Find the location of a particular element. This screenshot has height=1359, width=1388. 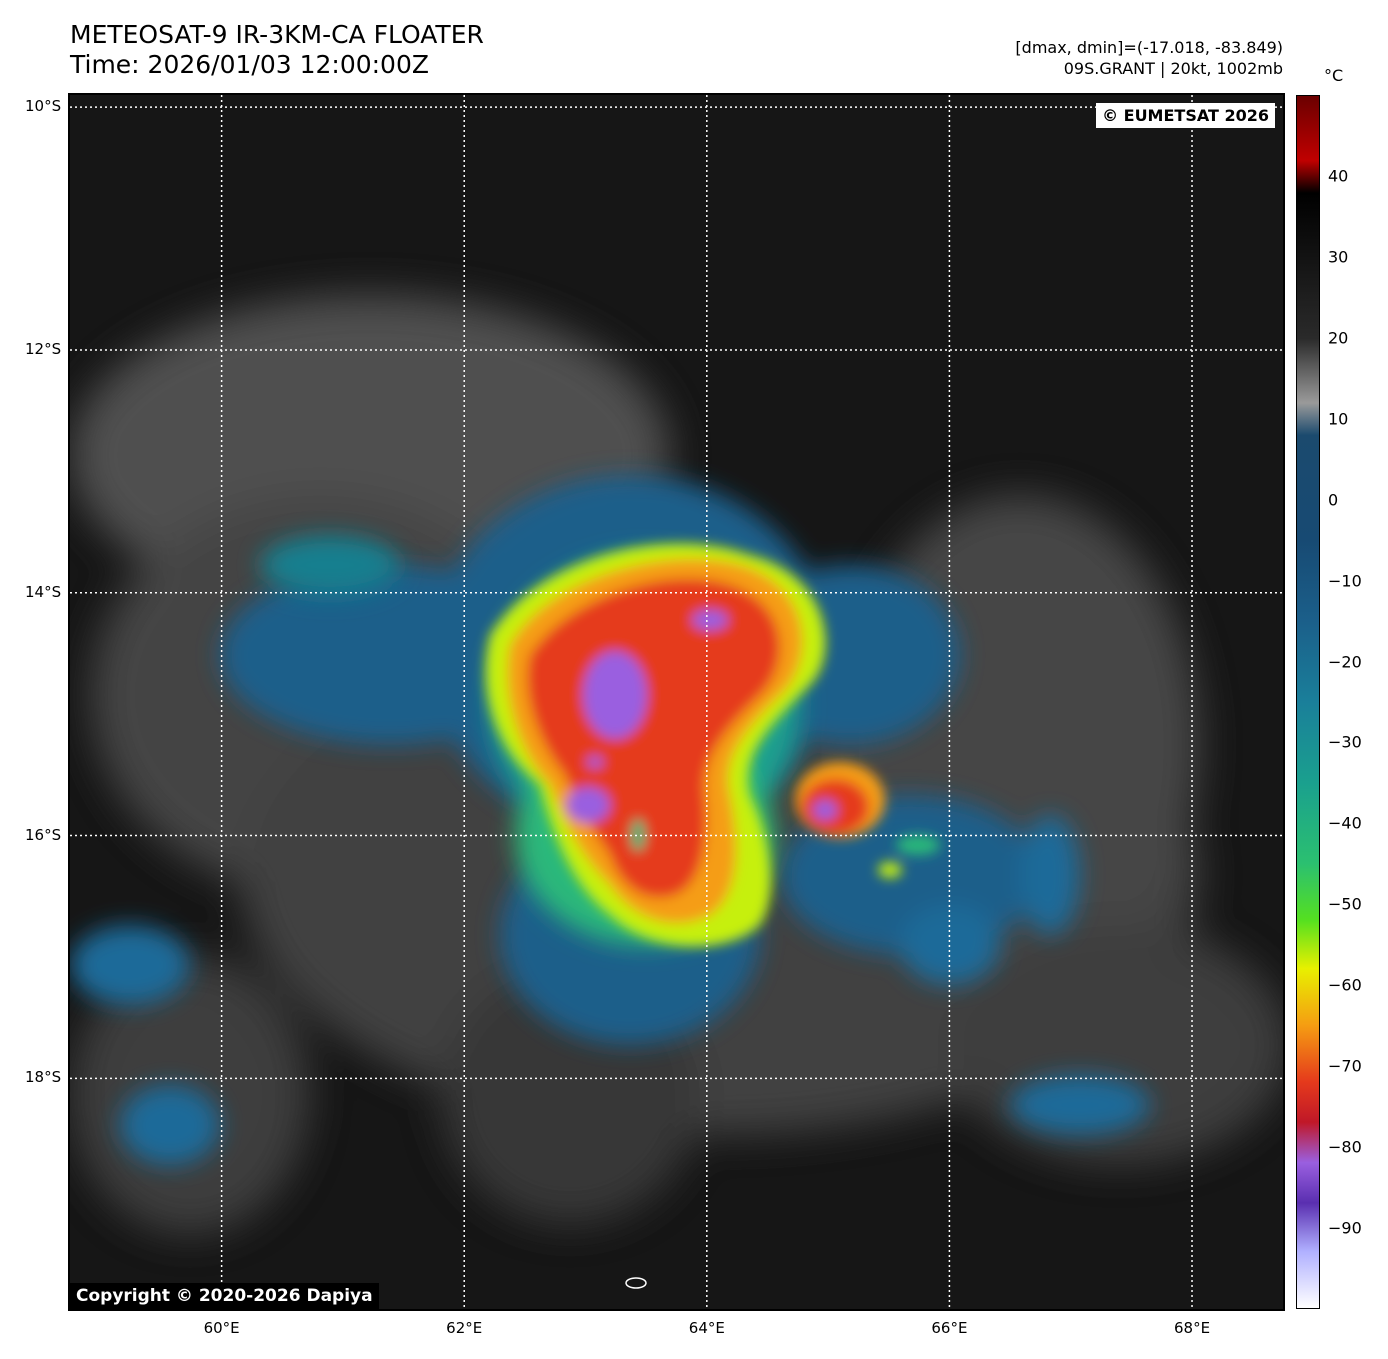

lon-label-4: 68°E is located at coordinates (1192, 1328).